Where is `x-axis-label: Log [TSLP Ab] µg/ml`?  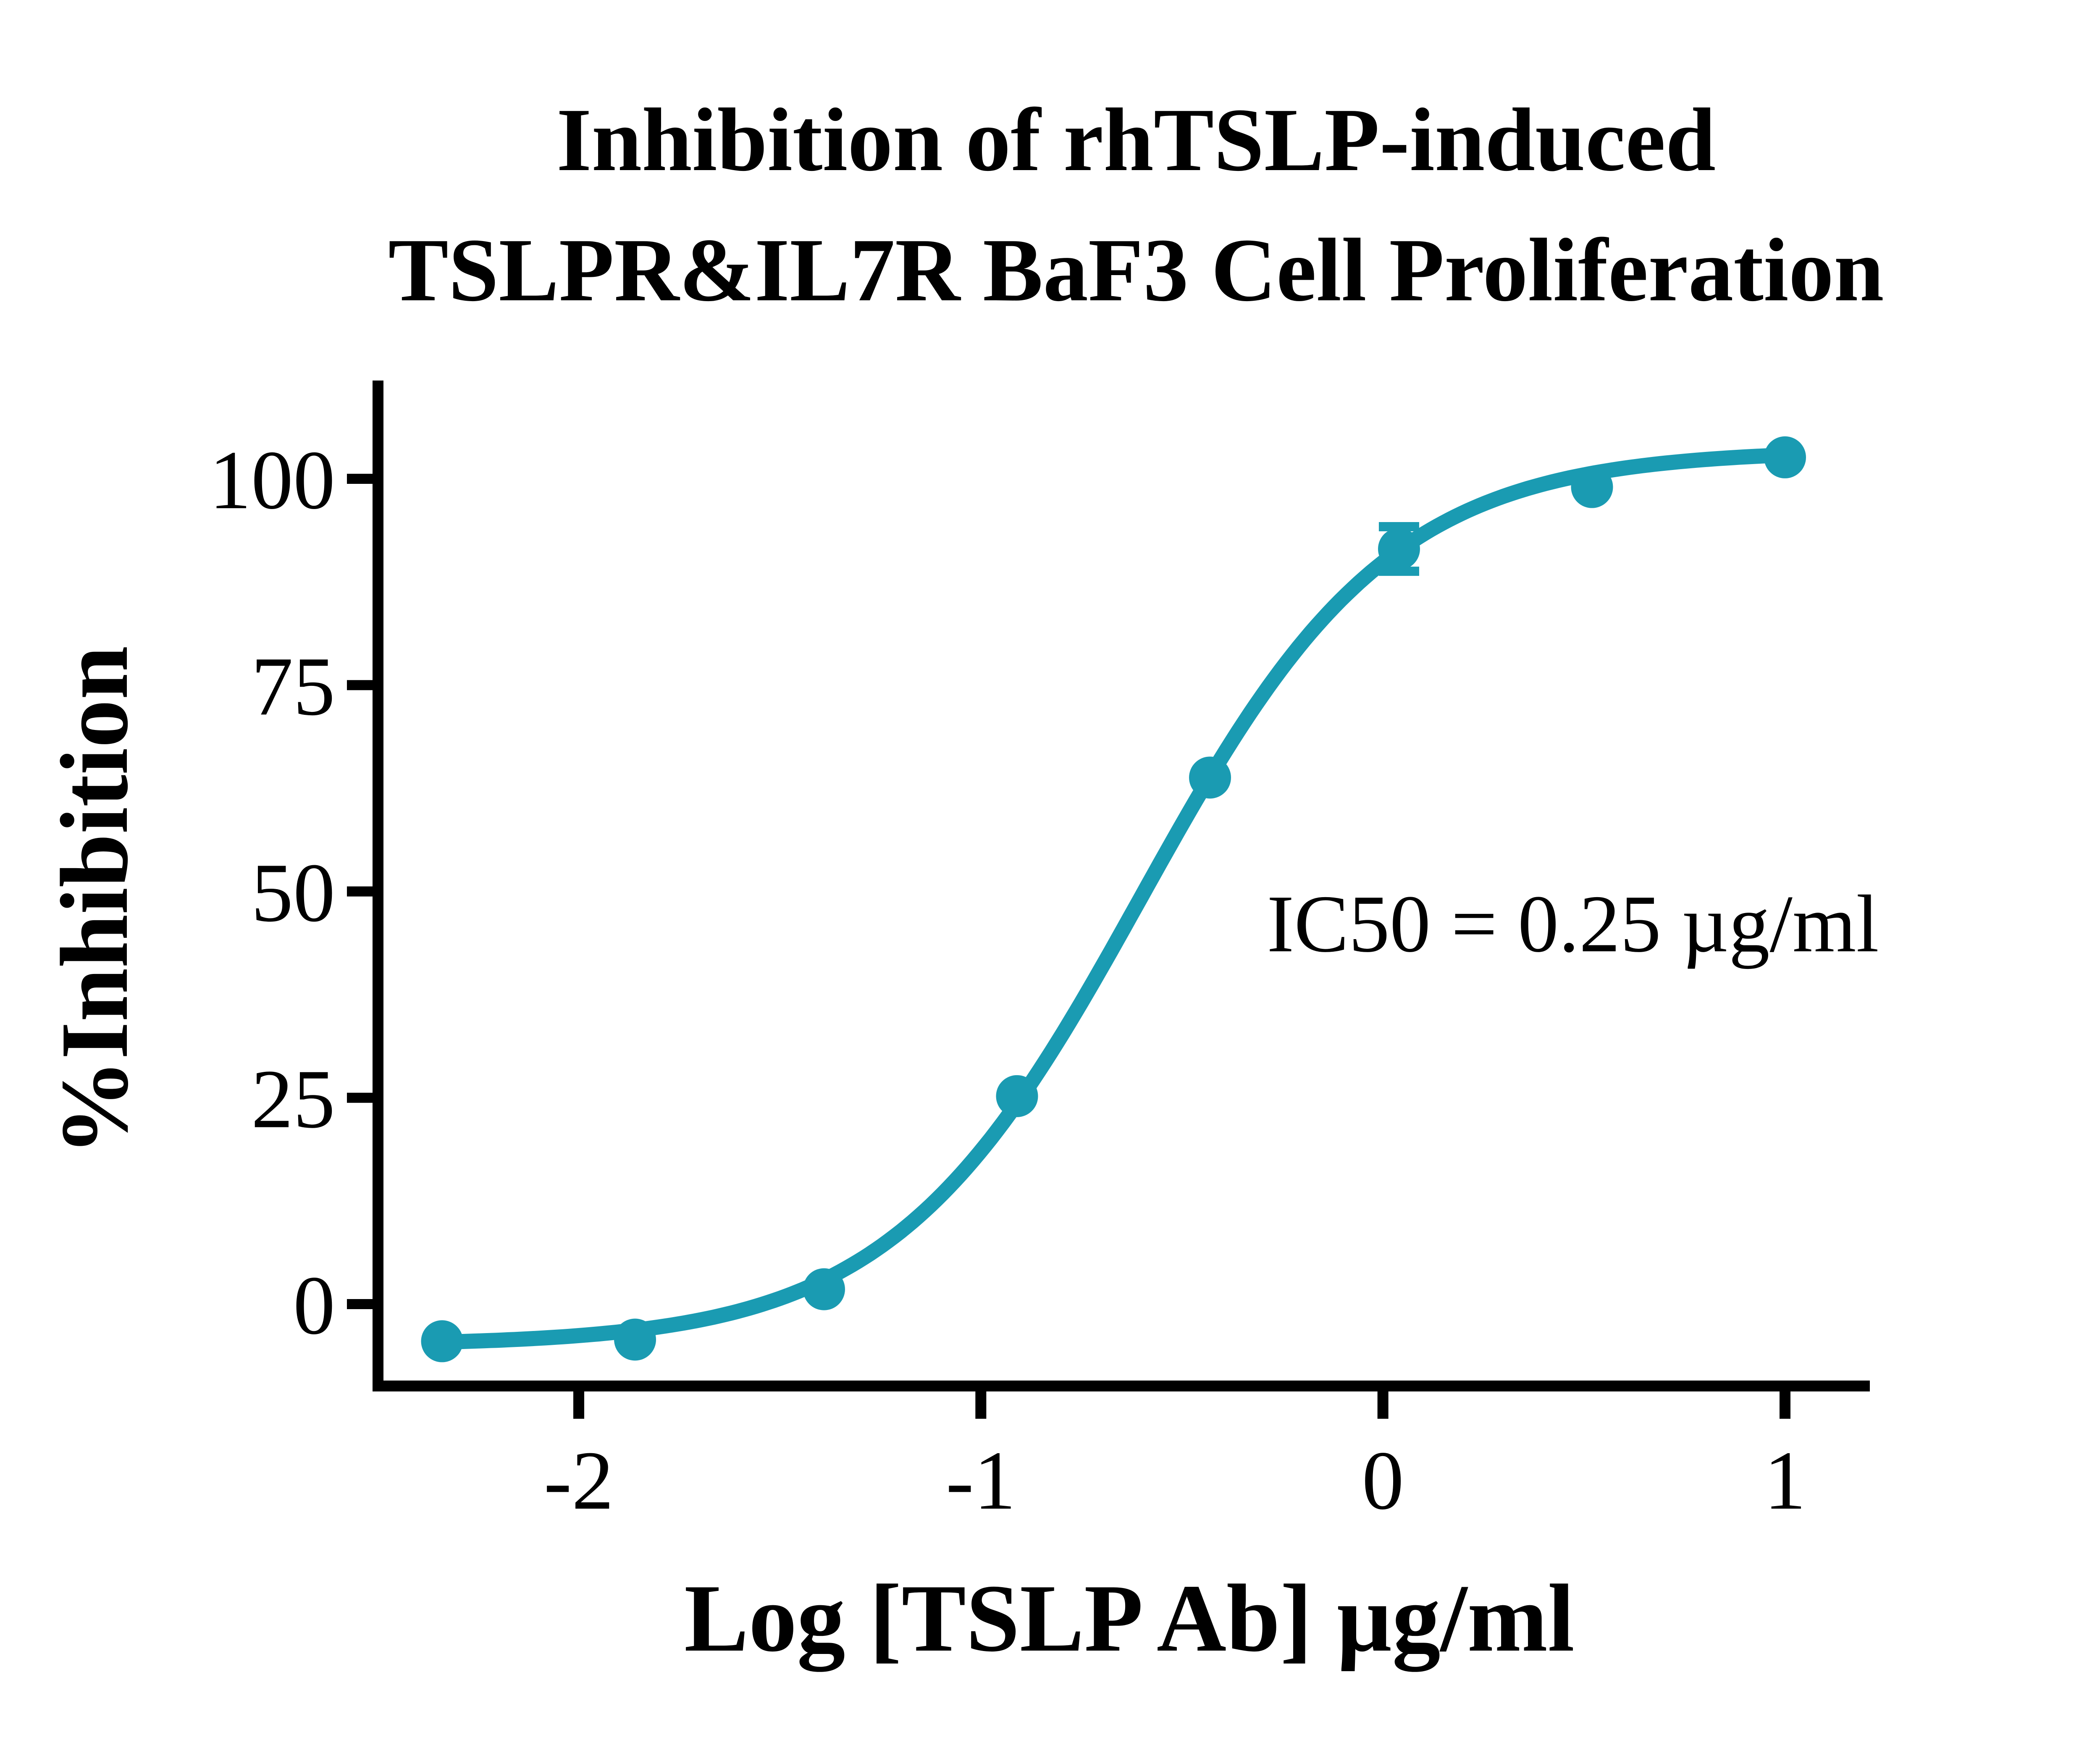 x-axis-label: Log [TSLP Ab] µg/ml is located at coordinates (1129, 1618).